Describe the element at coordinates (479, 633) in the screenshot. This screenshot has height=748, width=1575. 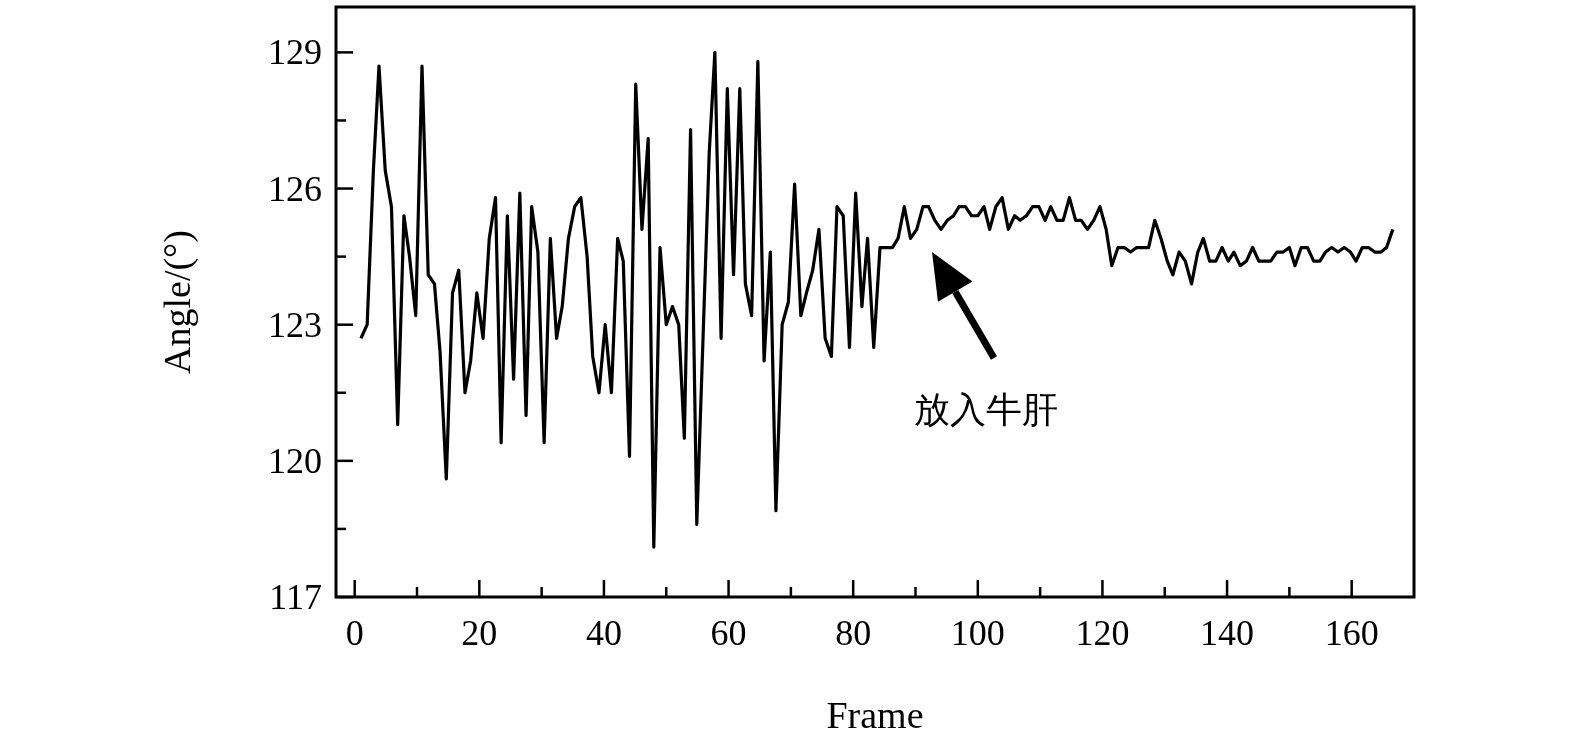
I see `x-tick-label: 20` at that location.